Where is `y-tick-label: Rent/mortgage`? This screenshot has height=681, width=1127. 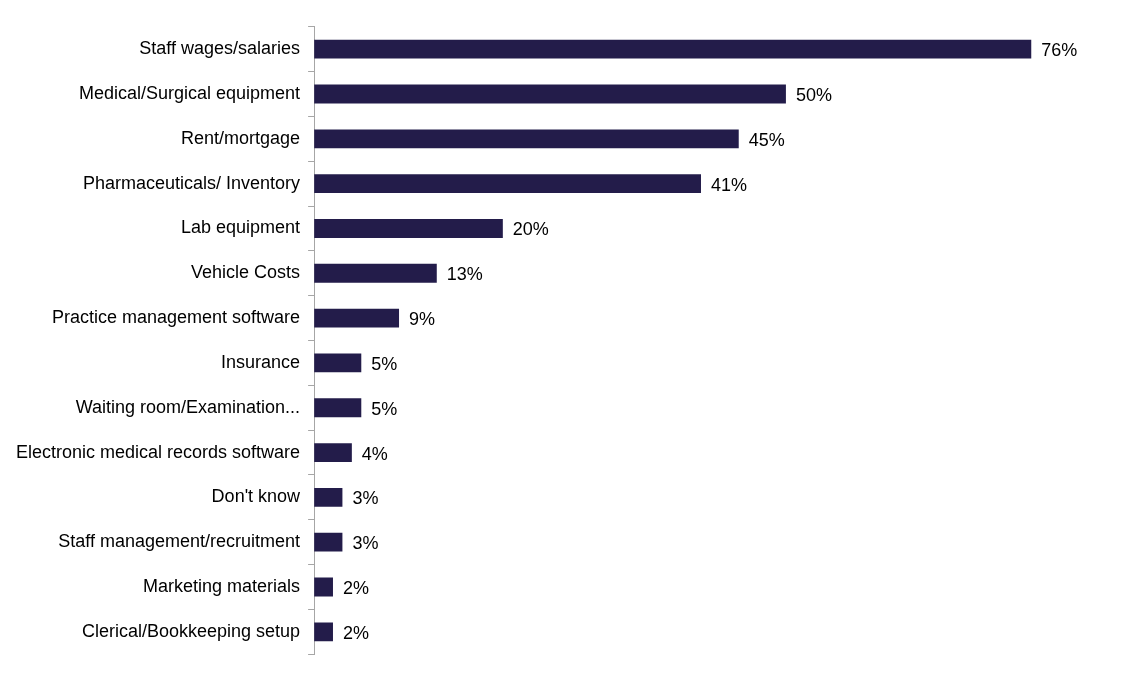 y-tick-label: Rent/mortgage is located at coordinates (241, 137).